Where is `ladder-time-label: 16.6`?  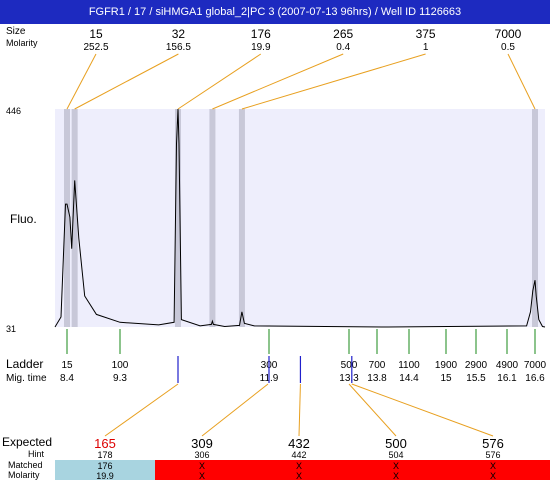
ladder-time-label: 16.6 is located at coordinates (535, 378).